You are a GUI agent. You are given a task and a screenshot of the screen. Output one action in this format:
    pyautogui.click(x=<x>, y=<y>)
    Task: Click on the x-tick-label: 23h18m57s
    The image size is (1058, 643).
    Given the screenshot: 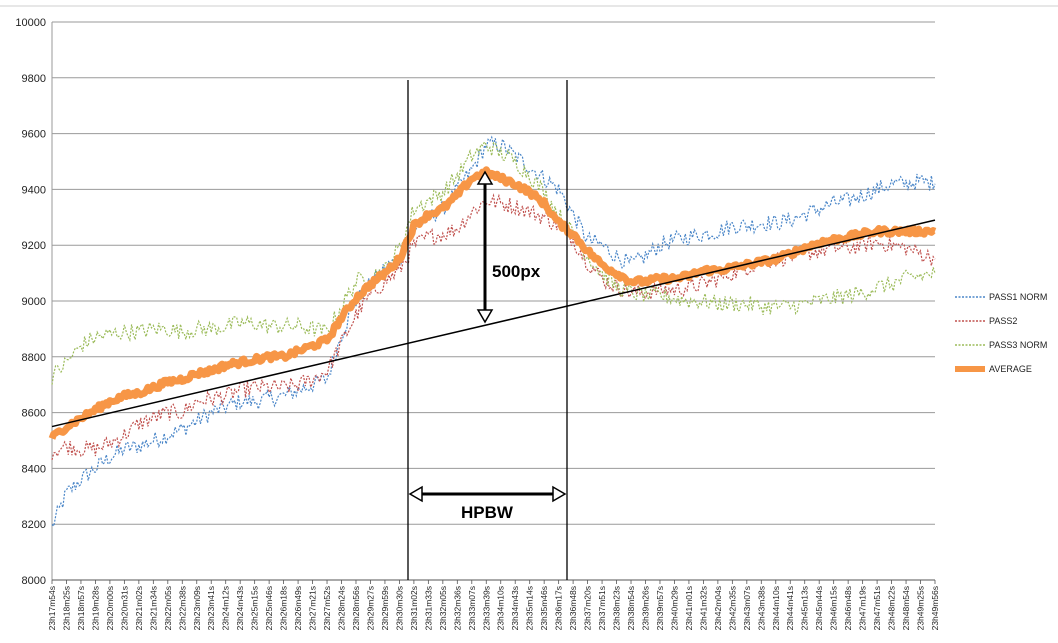 What is the action you would take?
    pyautogui.click(x=81, y=608)
    